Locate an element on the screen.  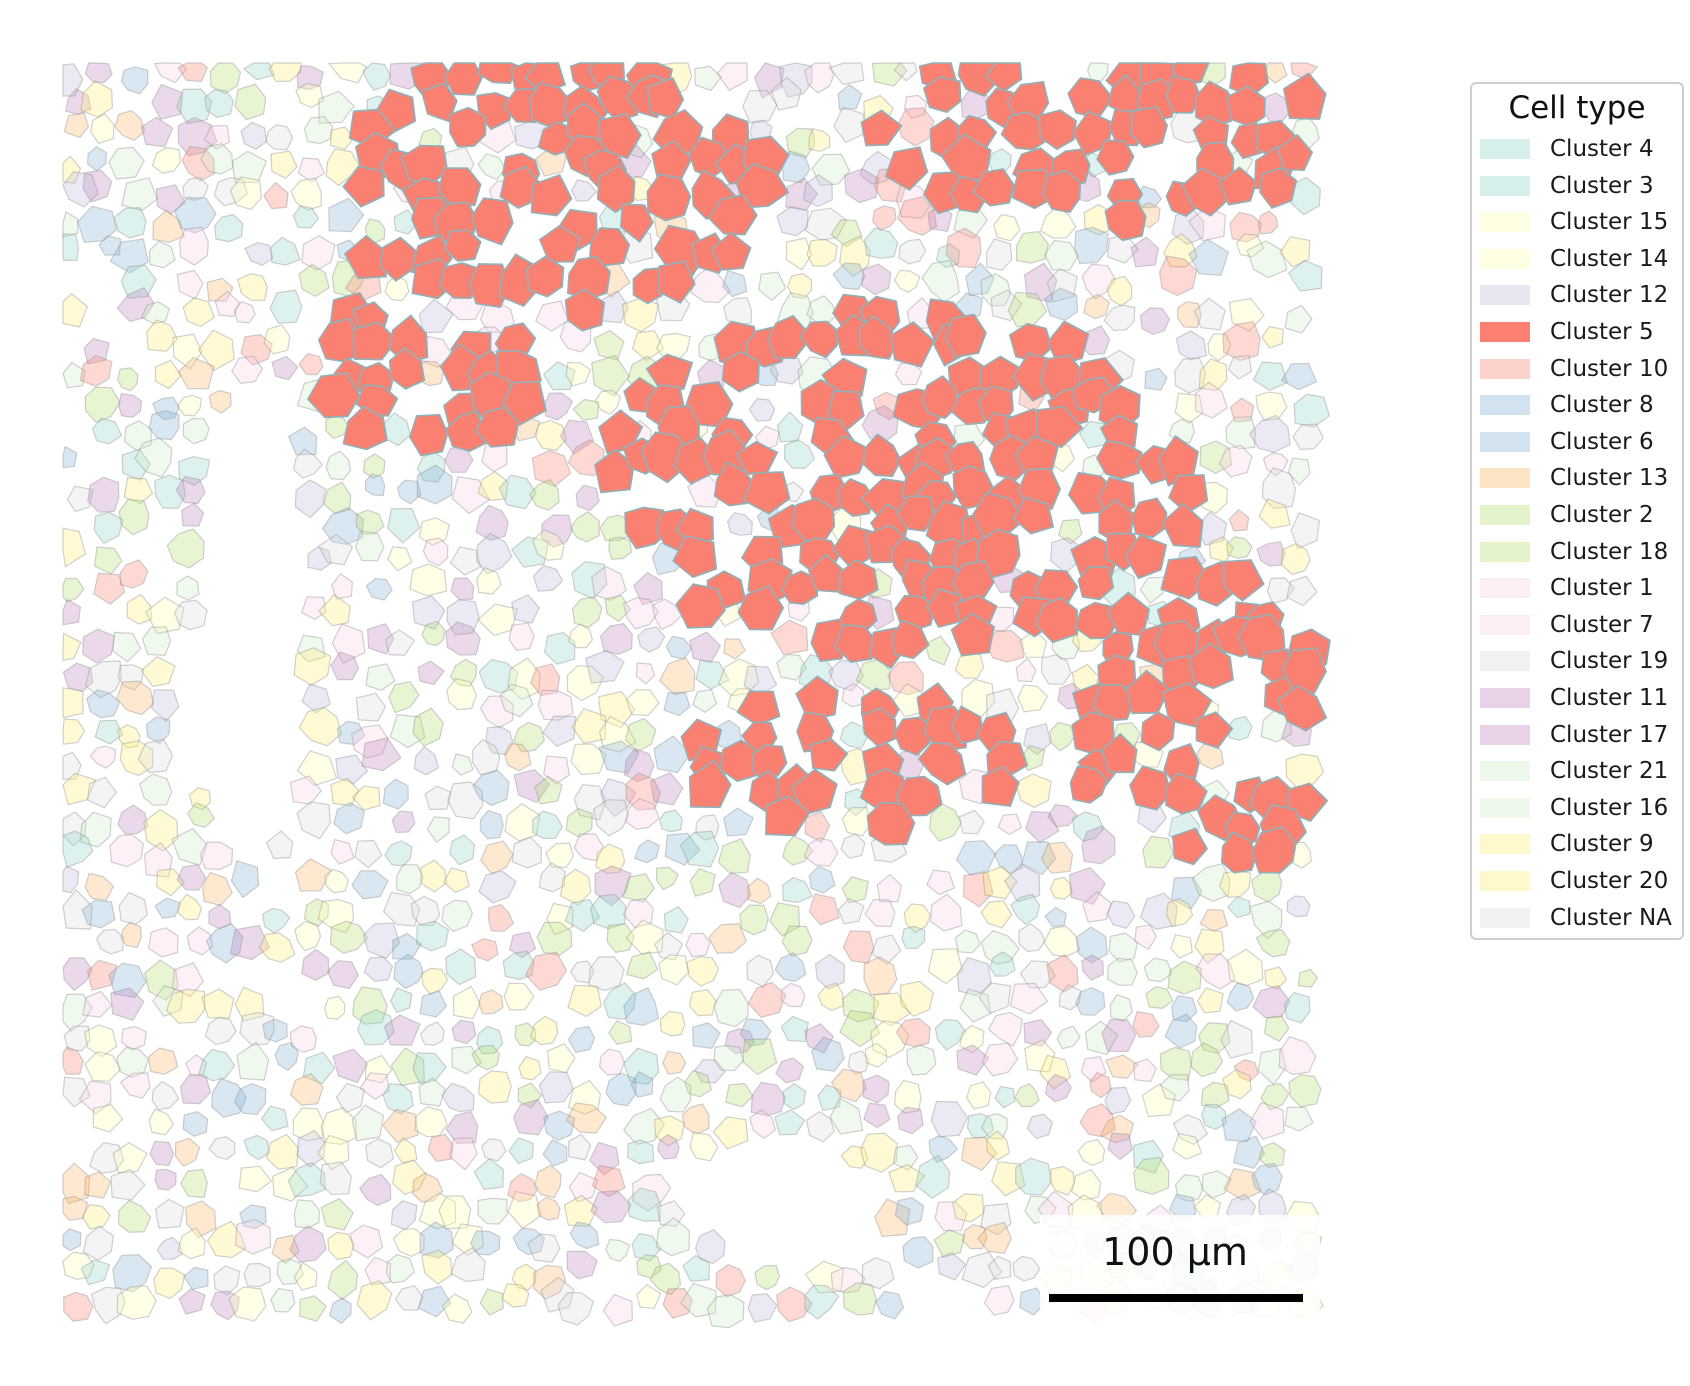
legend-label: Cluster 8 is located at coordinates (1602, 405).